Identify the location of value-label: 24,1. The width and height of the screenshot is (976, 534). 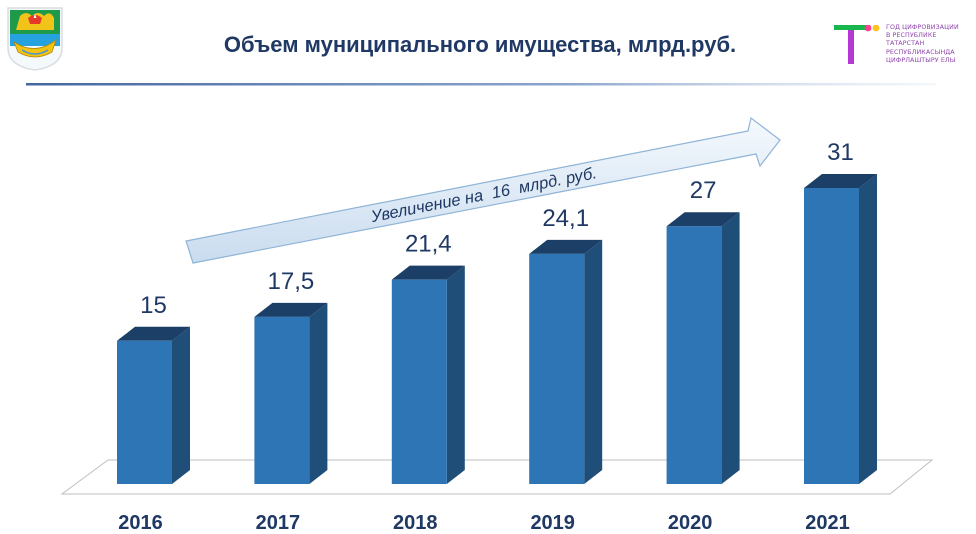
(565, 218).